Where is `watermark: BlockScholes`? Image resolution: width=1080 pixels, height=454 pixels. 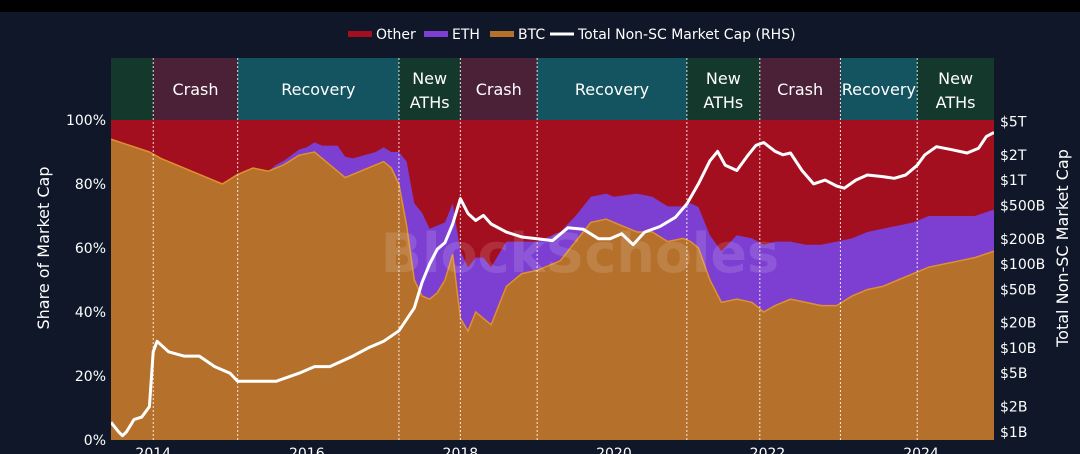
watermark: BlockScholes is located at coordinates (580, 253).